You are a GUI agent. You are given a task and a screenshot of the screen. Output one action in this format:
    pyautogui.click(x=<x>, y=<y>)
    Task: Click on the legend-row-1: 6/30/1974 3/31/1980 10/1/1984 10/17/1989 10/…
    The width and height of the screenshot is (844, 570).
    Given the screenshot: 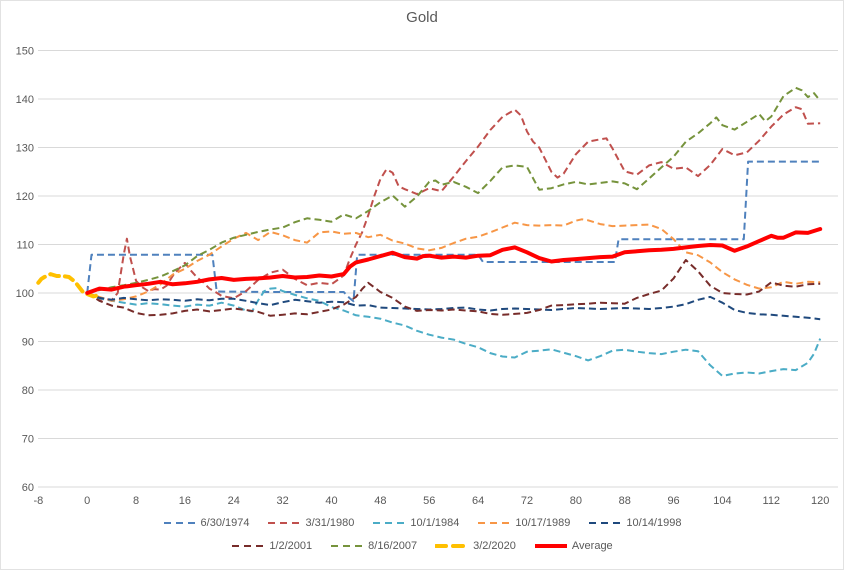 What is the action you would take?
    pyautogui.click(x=422, y=523)
    